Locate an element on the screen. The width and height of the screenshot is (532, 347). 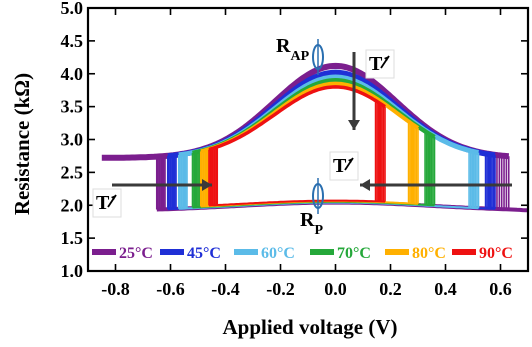
x-tick-label: 0.4 is located at coordinates (445, 289).